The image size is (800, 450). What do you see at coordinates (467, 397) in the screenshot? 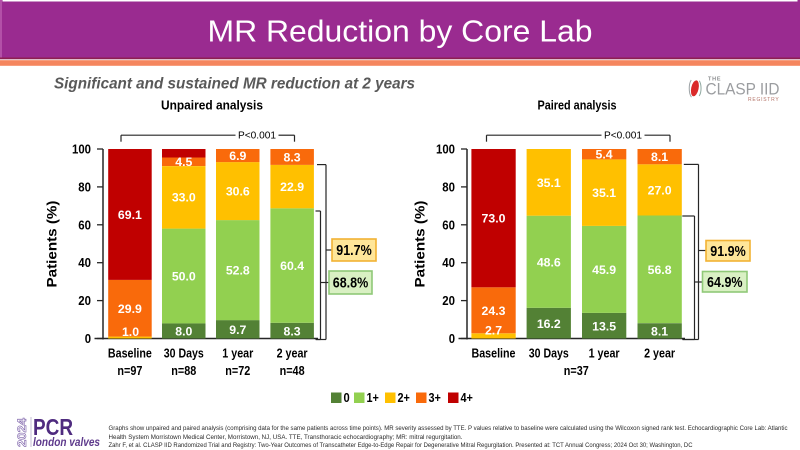
I see `svg-text: 4+` at bounding box center [467, 397].